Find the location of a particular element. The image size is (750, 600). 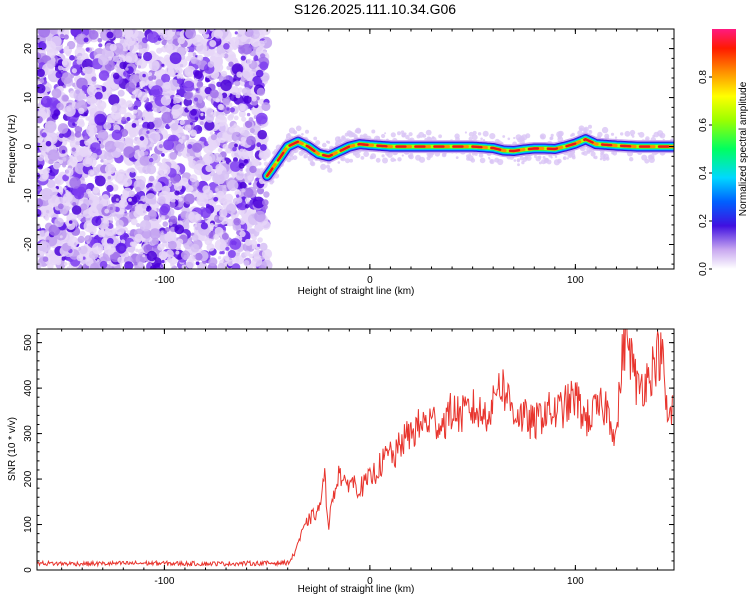

snr-y-tick-label: 500 is located at coordinates (28, 342).